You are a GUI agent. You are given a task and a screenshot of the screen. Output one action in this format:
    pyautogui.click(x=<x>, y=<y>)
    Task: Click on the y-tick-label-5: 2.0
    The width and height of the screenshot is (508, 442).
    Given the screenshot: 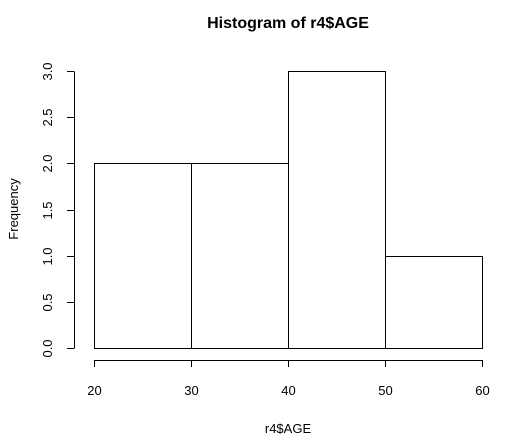 What is the action you would take?
    pyautogui.click(x=47, y=163)
    